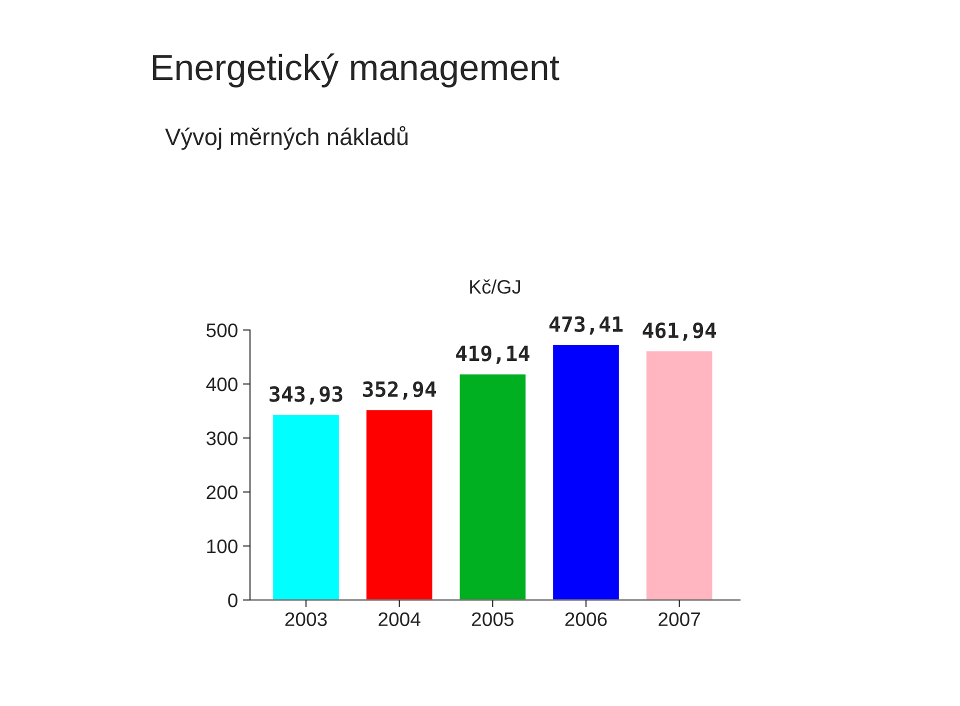  What do you see at coordinates (399, 619) in the screenshot?
I see `x-tick-label: 2004` at bounding box center [399, 619].